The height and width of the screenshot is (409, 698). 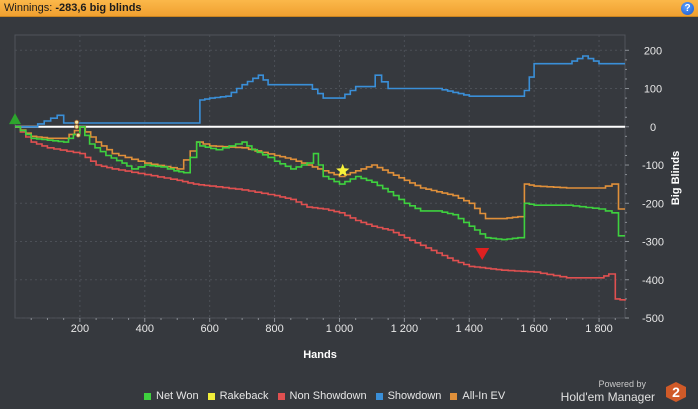 I want to click on powered-by-text: Powered by, so click(x=622, y=384).